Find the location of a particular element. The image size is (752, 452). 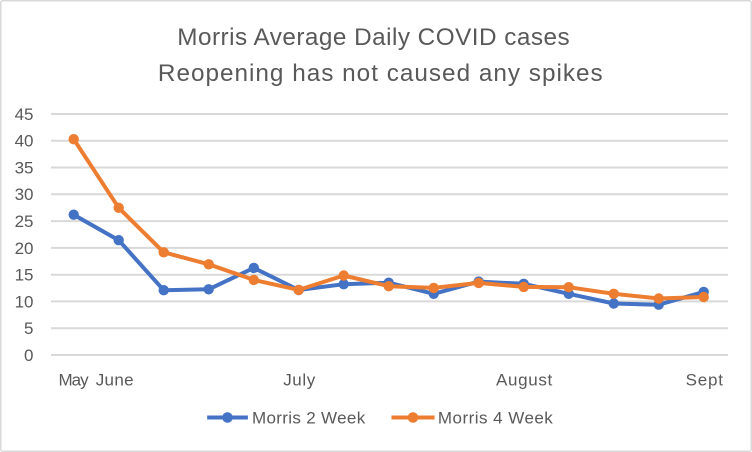

svg-text: Morris 2 Week is located at coordinates (309, 417).